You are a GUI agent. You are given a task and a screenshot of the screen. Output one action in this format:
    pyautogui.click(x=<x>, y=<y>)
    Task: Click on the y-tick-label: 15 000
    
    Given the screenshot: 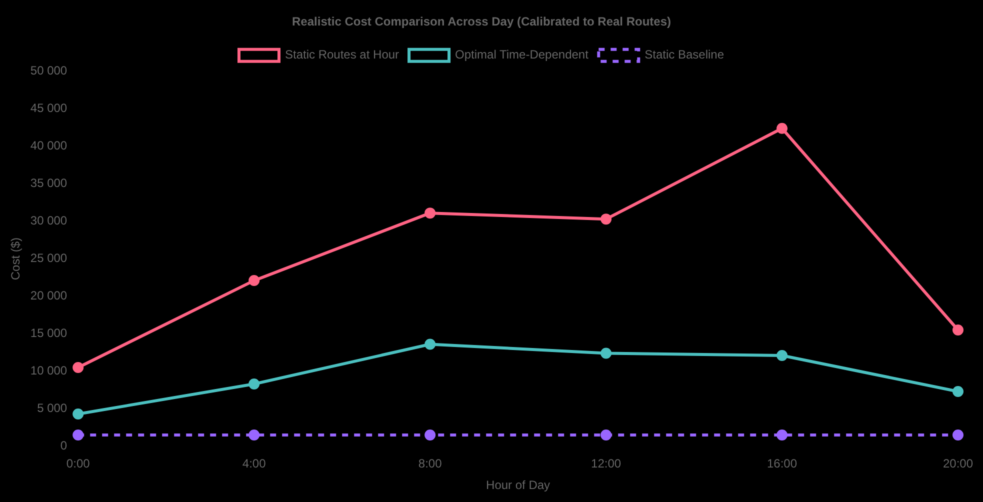 What is the action you would take?
    pyautogui.click(x=49, y=333)
    